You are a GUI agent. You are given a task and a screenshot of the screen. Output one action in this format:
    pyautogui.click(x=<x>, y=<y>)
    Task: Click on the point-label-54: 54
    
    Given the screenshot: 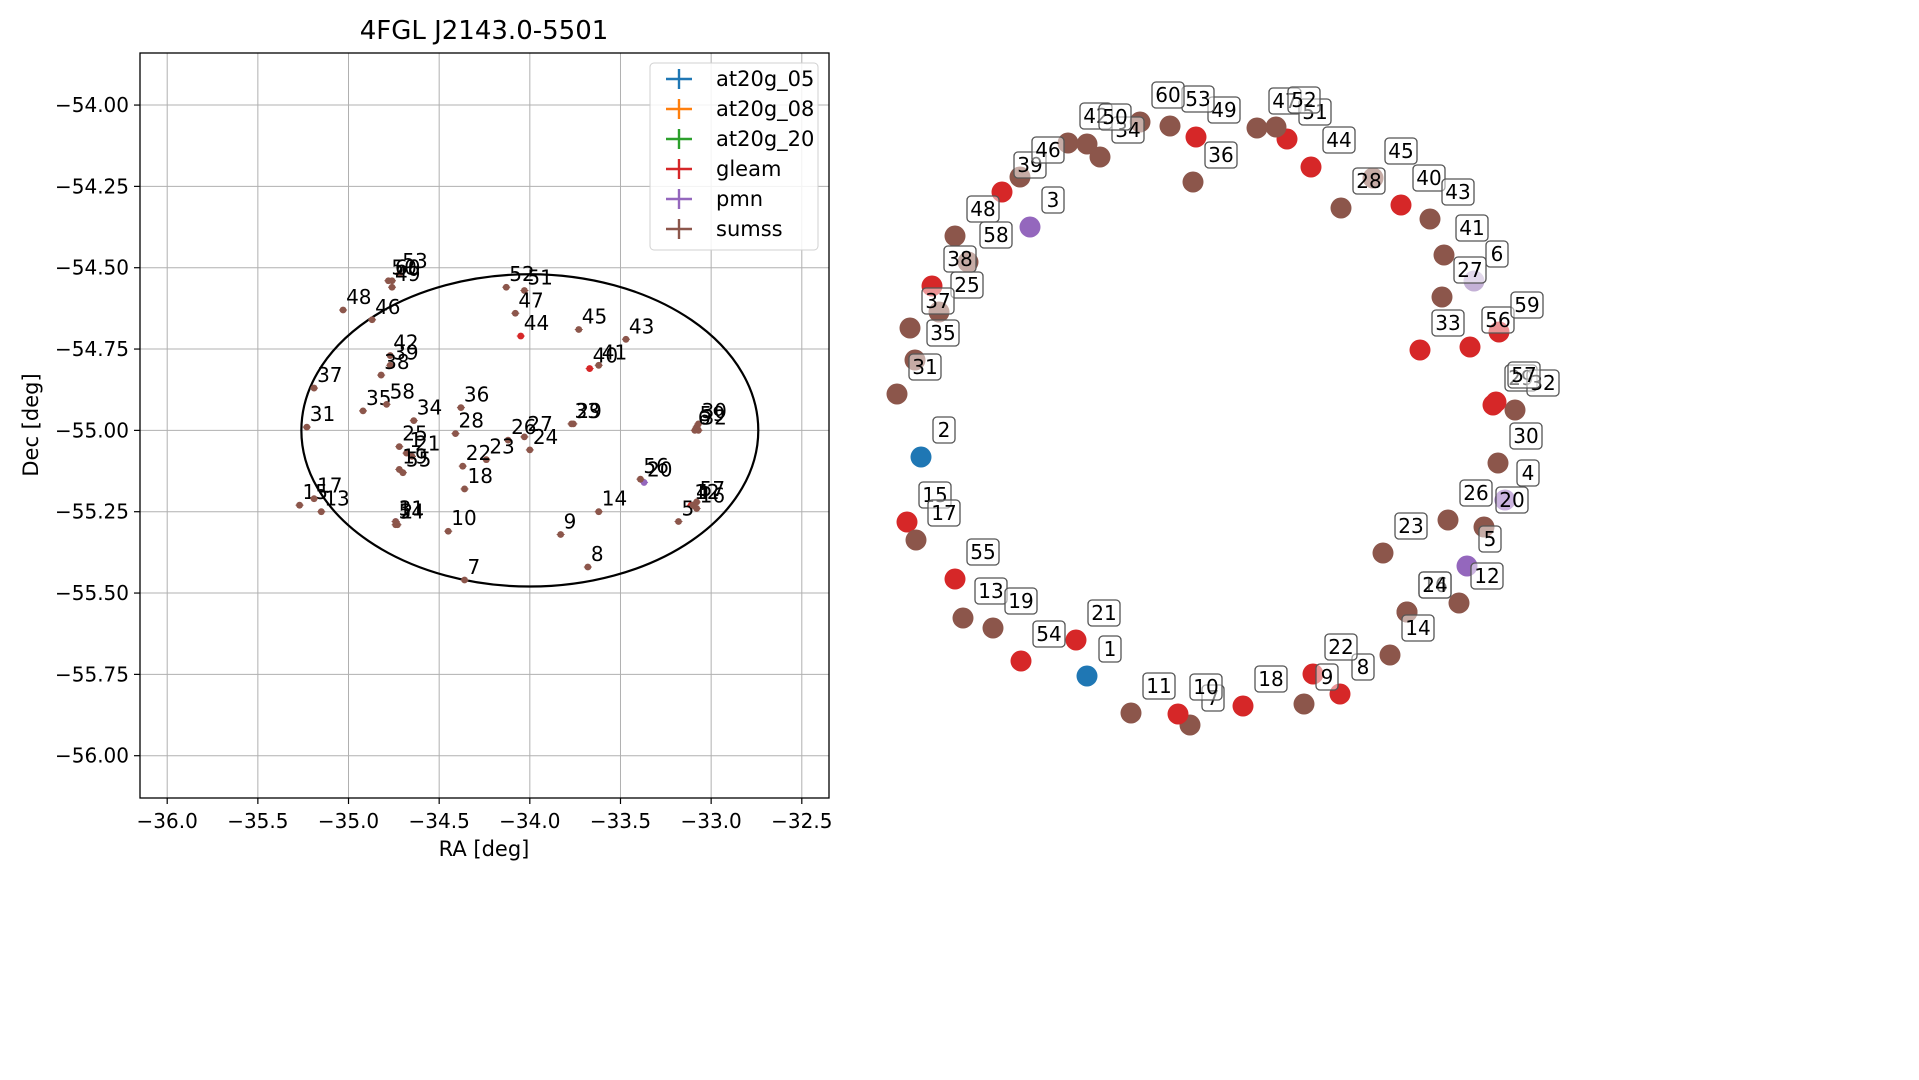 What is the action you would take?
    pyautogui.click(x=411, y=512)
    